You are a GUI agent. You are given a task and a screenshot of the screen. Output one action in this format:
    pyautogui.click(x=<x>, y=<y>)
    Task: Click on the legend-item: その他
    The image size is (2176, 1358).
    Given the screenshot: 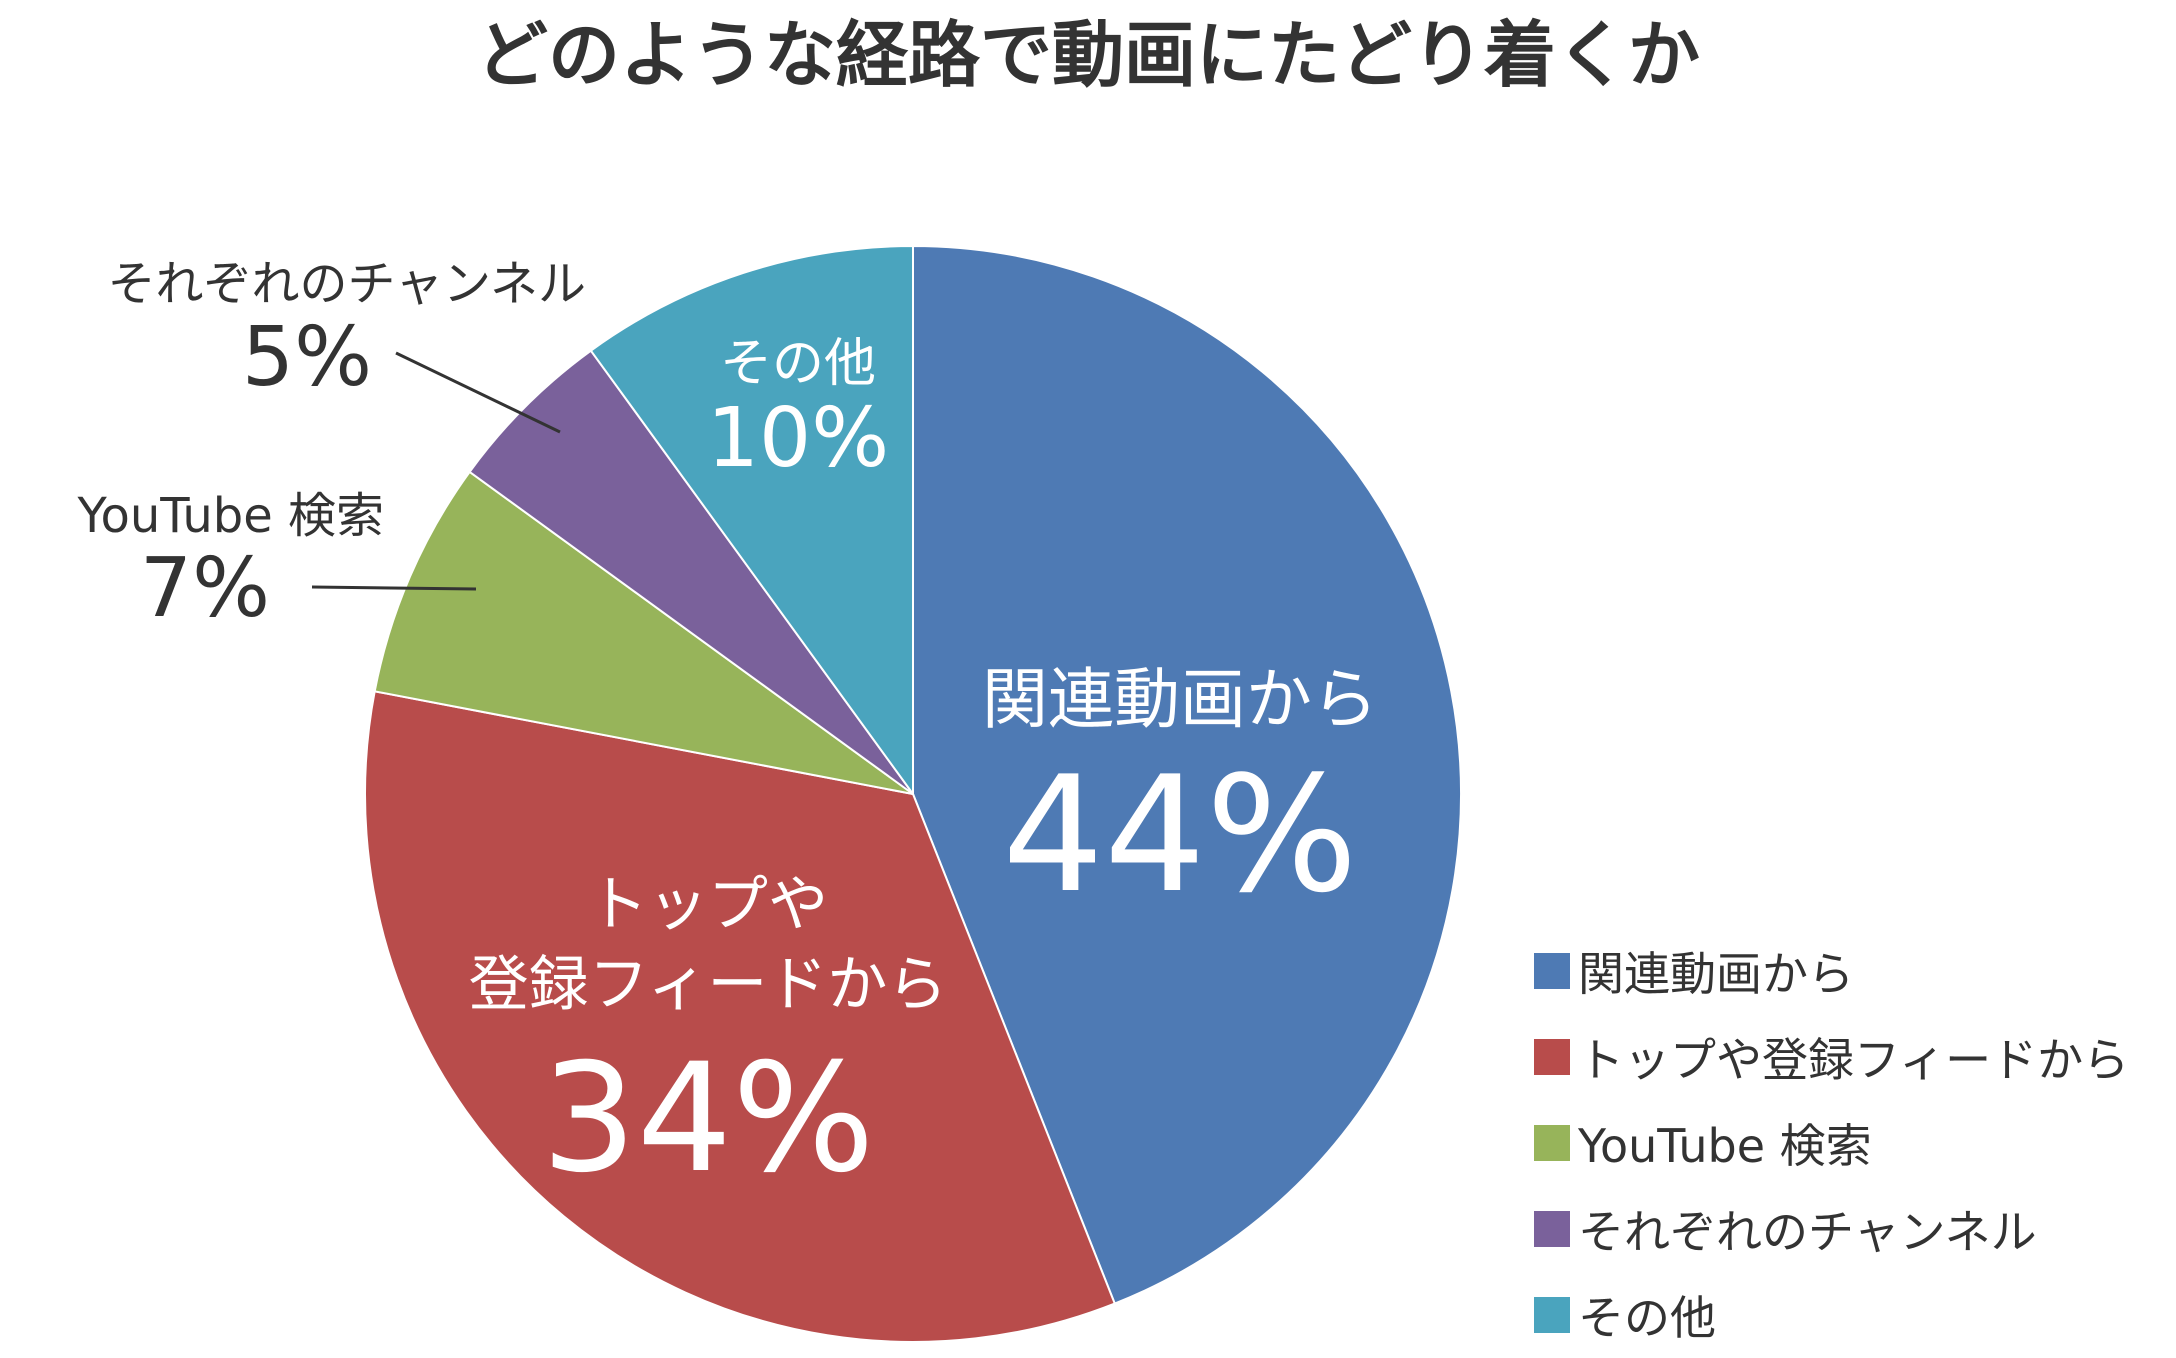 What is the action you would take?
    pyautogui.click(x=1854, y=1315)
    